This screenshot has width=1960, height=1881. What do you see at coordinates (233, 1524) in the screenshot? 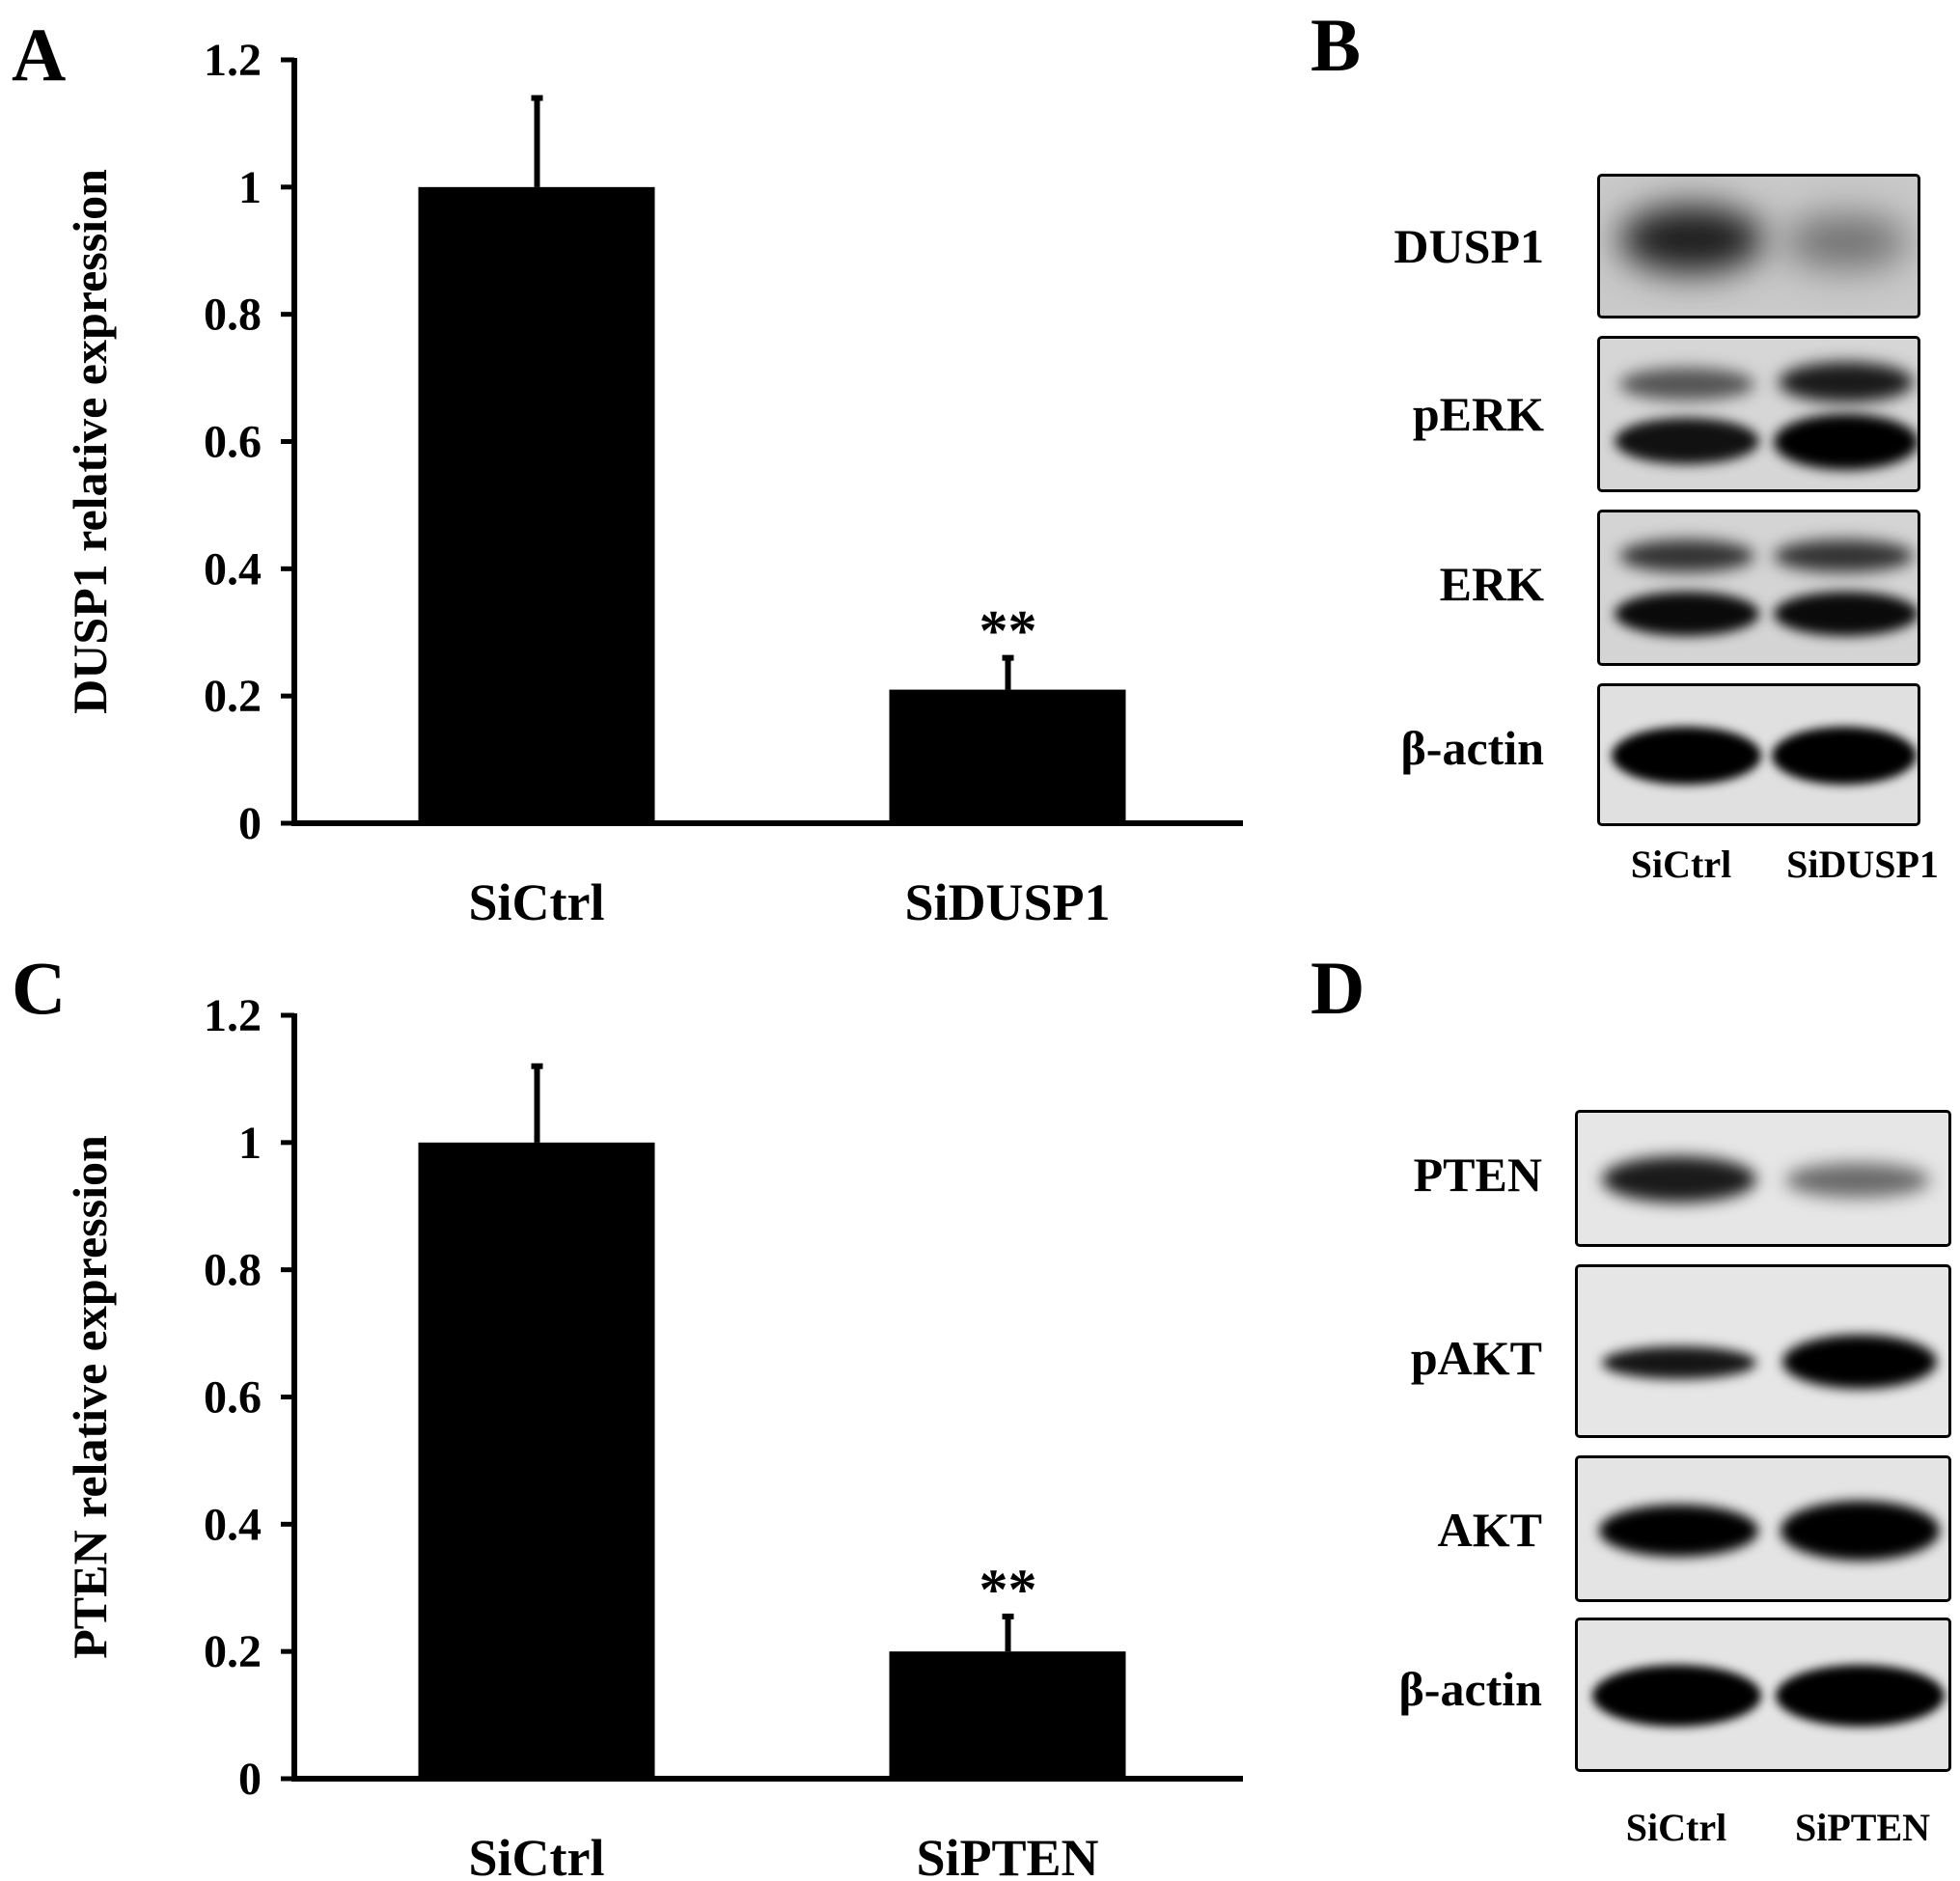
I see `chart-c-y-tick-label: 0.4` at bounding box center [233, 1524].